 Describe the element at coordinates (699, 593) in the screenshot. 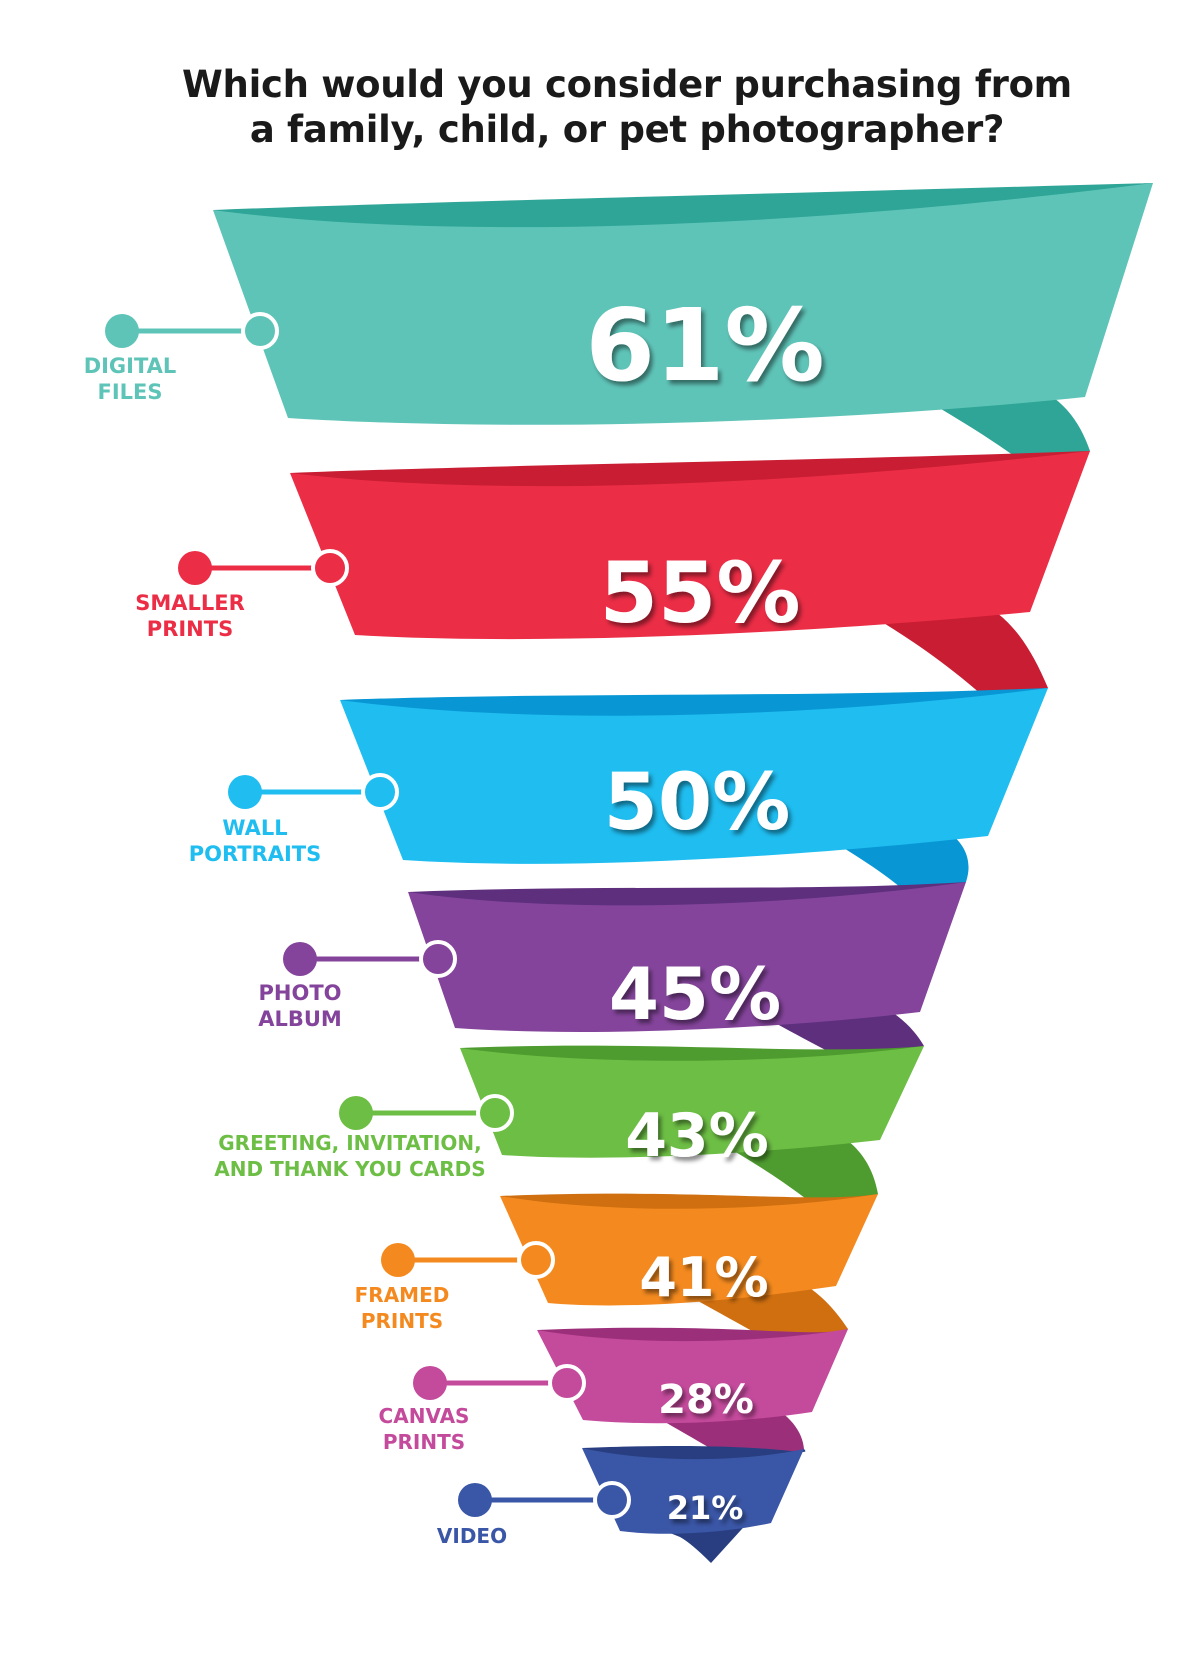

I see `value-label-1: 55%` at that location.